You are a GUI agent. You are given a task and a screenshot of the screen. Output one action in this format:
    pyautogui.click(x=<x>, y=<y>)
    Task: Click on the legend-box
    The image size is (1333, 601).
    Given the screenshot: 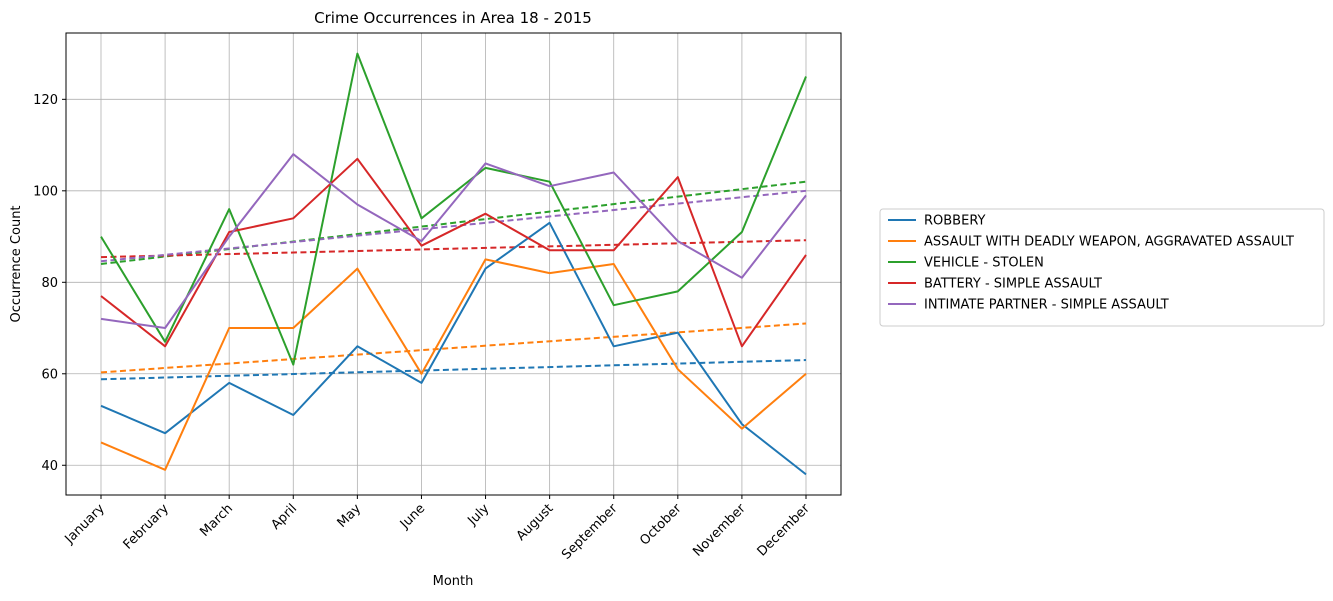 What is the action you would take?
    pyautogui.click(x=1102, y=267)
    